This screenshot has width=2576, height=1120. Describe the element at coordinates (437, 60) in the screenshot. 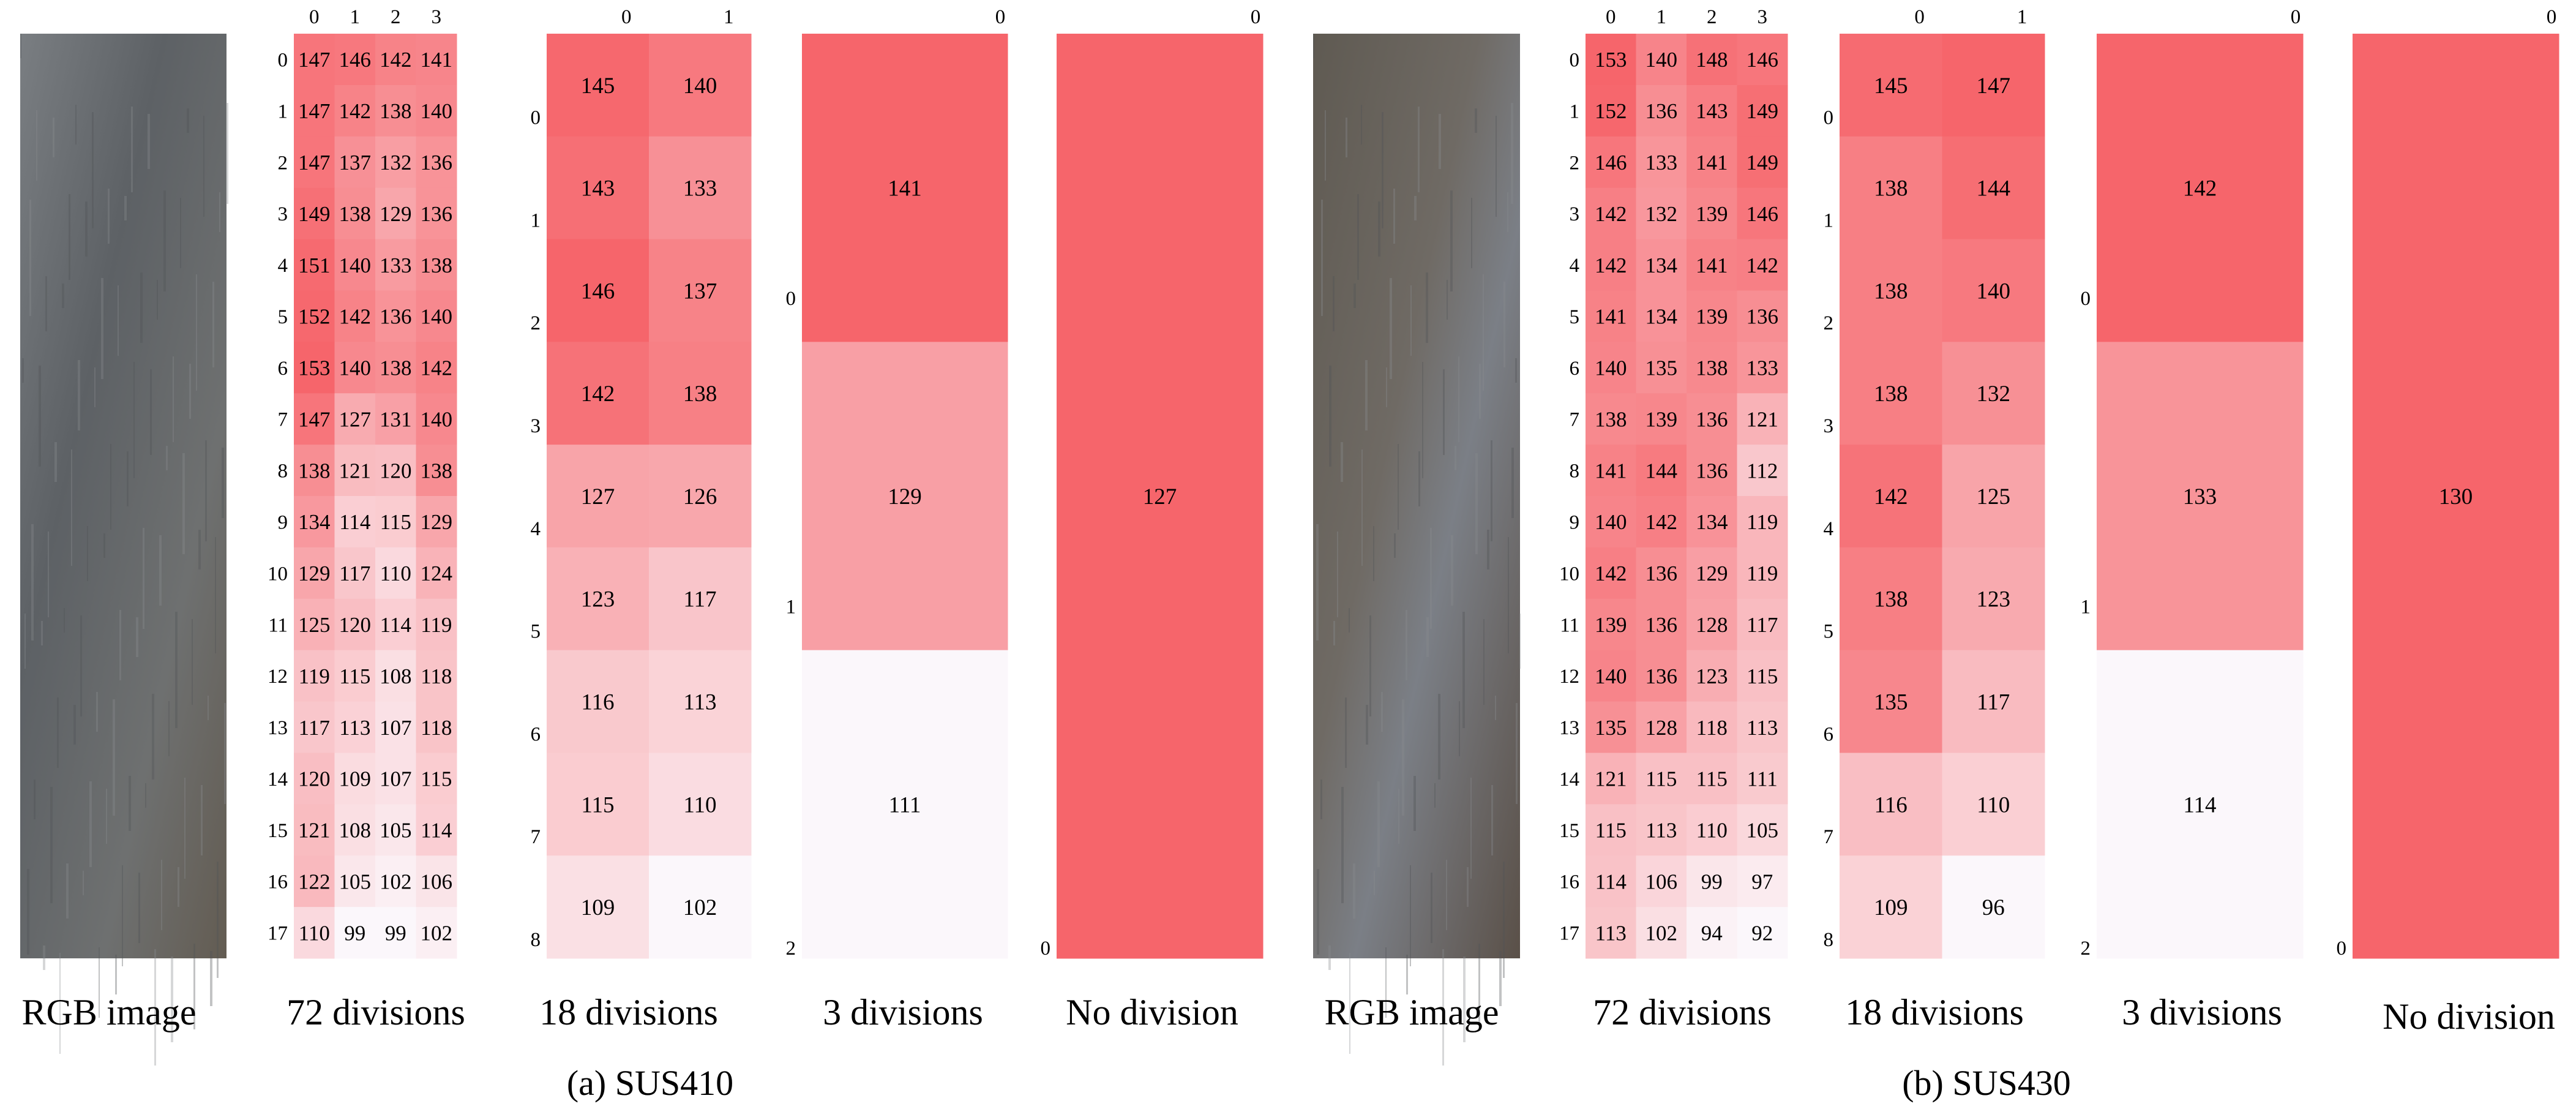

I see `cell-value-label: 141` at that location.